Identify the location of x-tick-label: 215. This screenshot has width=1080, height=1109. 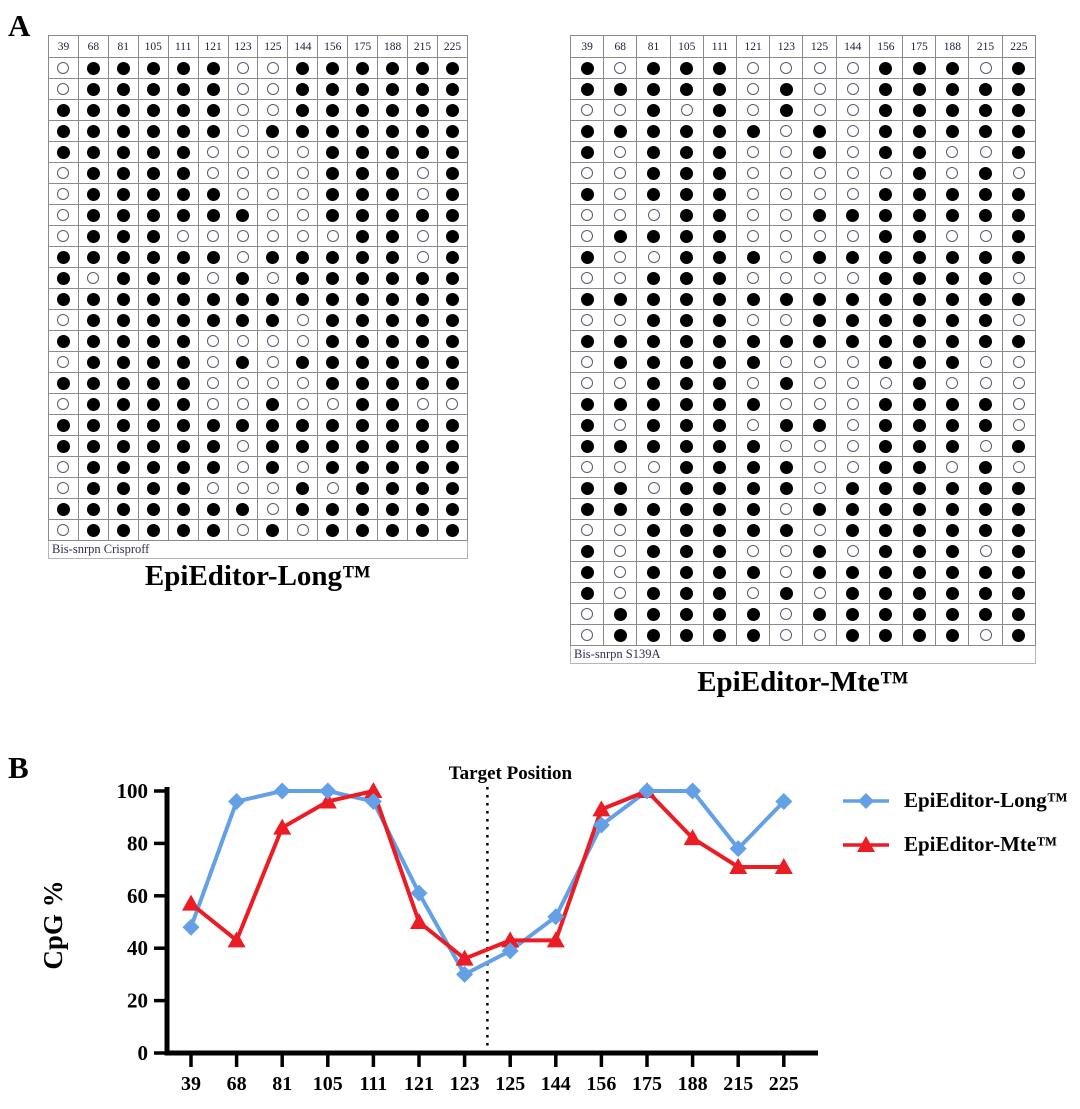
(738, 1084).